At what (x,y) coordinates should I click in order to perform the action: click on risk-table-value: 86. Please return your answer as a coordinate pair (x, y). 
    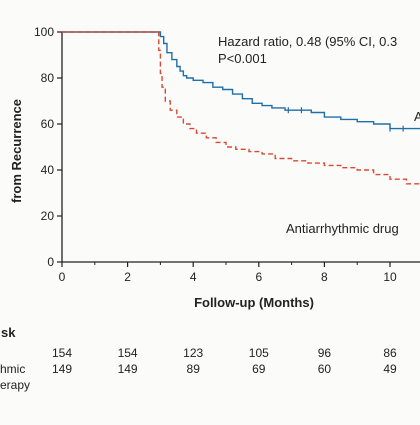
    Looking at the image, I should click on (390, 353).